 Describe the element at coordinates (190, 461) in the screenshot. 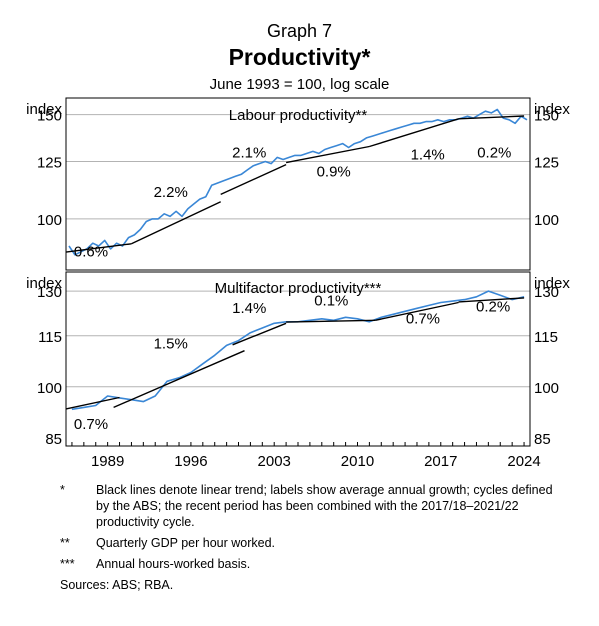

I see `x-tick-label: 1996` at that location.